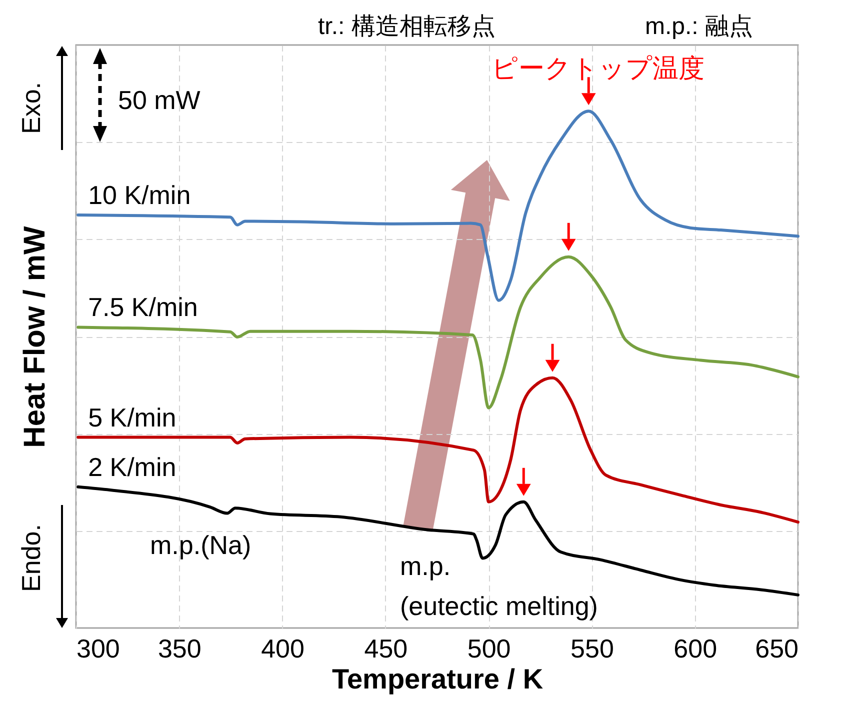 The height and width of the screenshot is (716, 841). What do you see at coordinates (31, 558) in the screenshot?
I see `text: Endo.` at bounding box center [31, 558].